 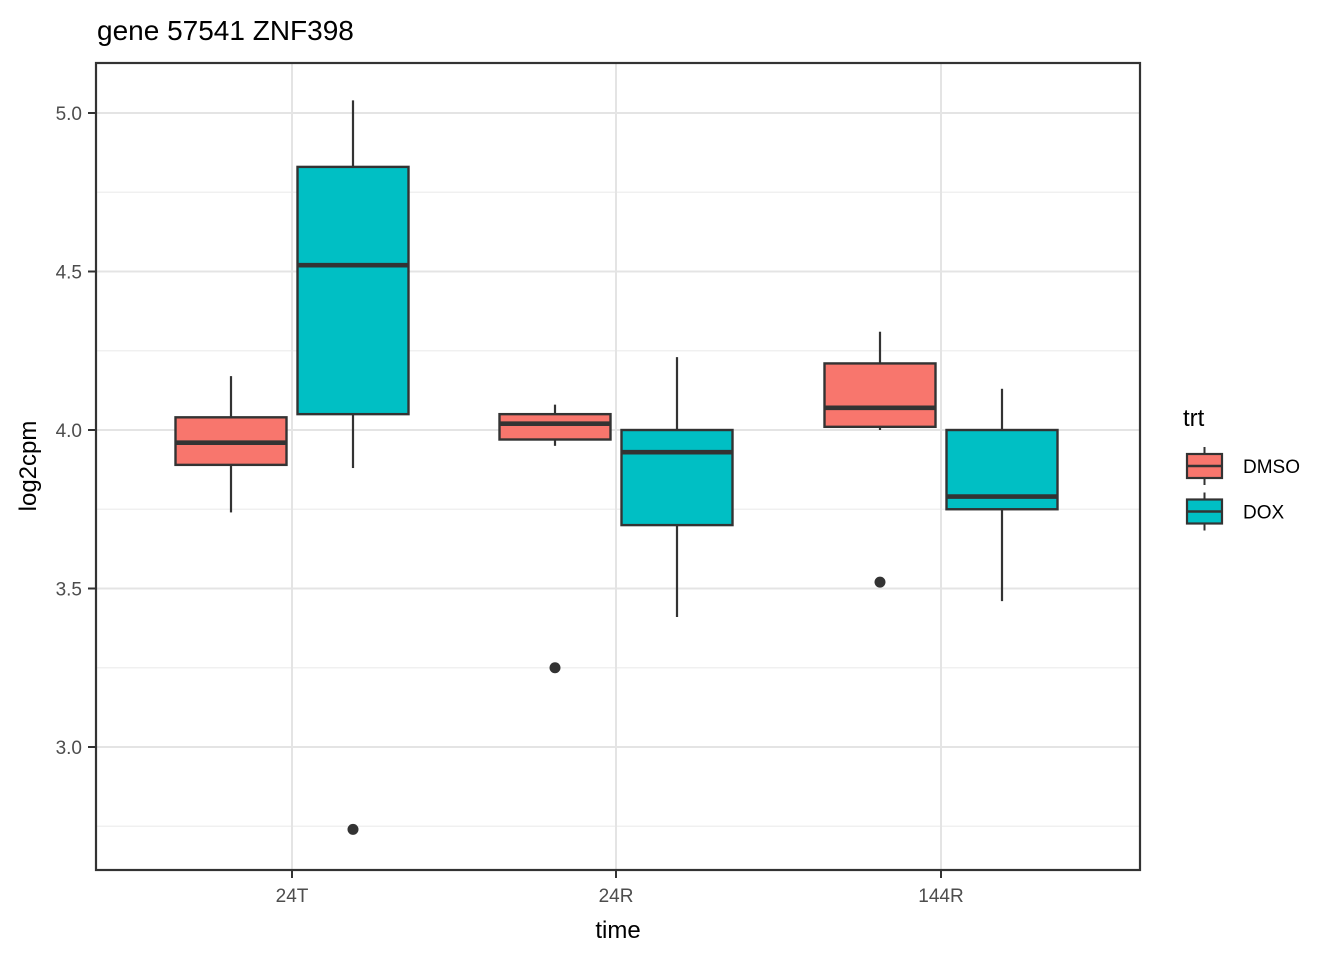 I want to click on boxplot-dox-24t, so click(x=353, y=467).